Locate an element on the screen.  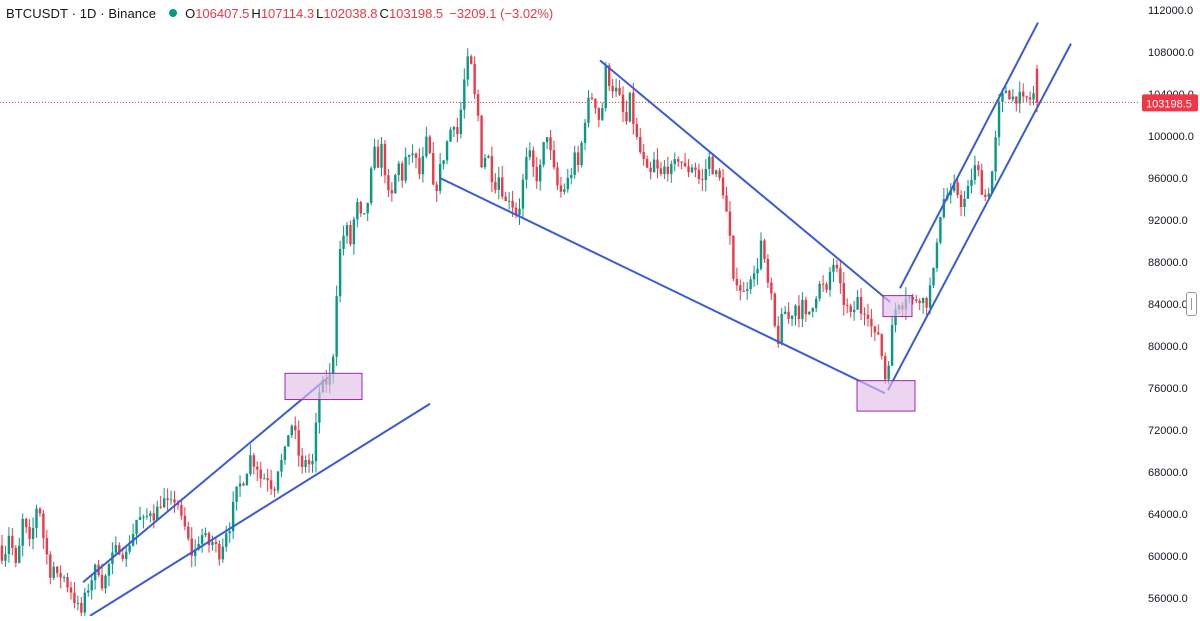
symbol-title: BTCUSDT · 1D · Binance is located at coordinates (81, 13).